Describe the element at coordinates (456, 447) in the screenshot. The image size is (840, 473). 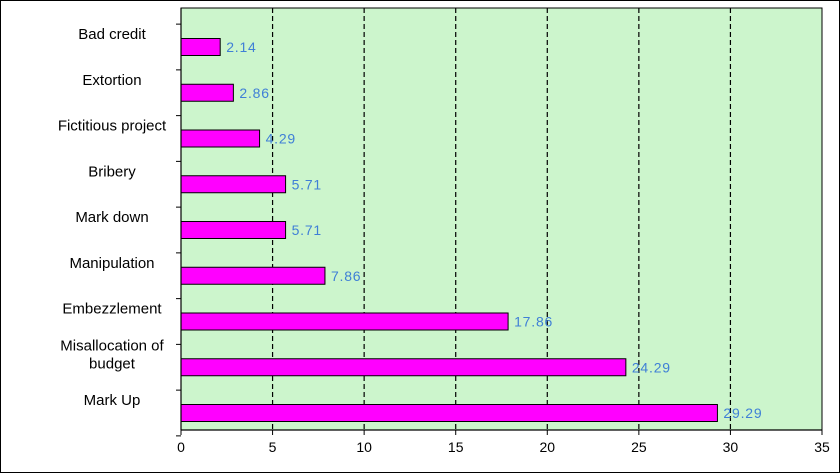
I see `x-tick-label: 15` at that location.